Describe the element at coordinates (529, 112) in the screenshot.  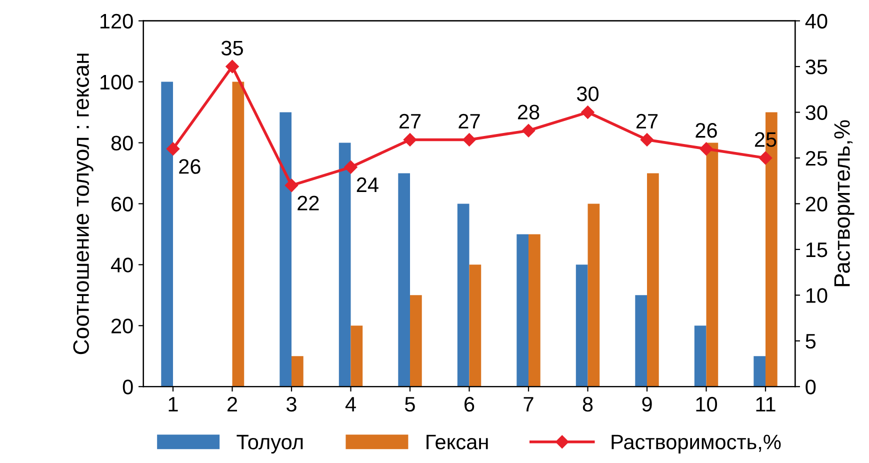
I see `data-label: 28` at that location.